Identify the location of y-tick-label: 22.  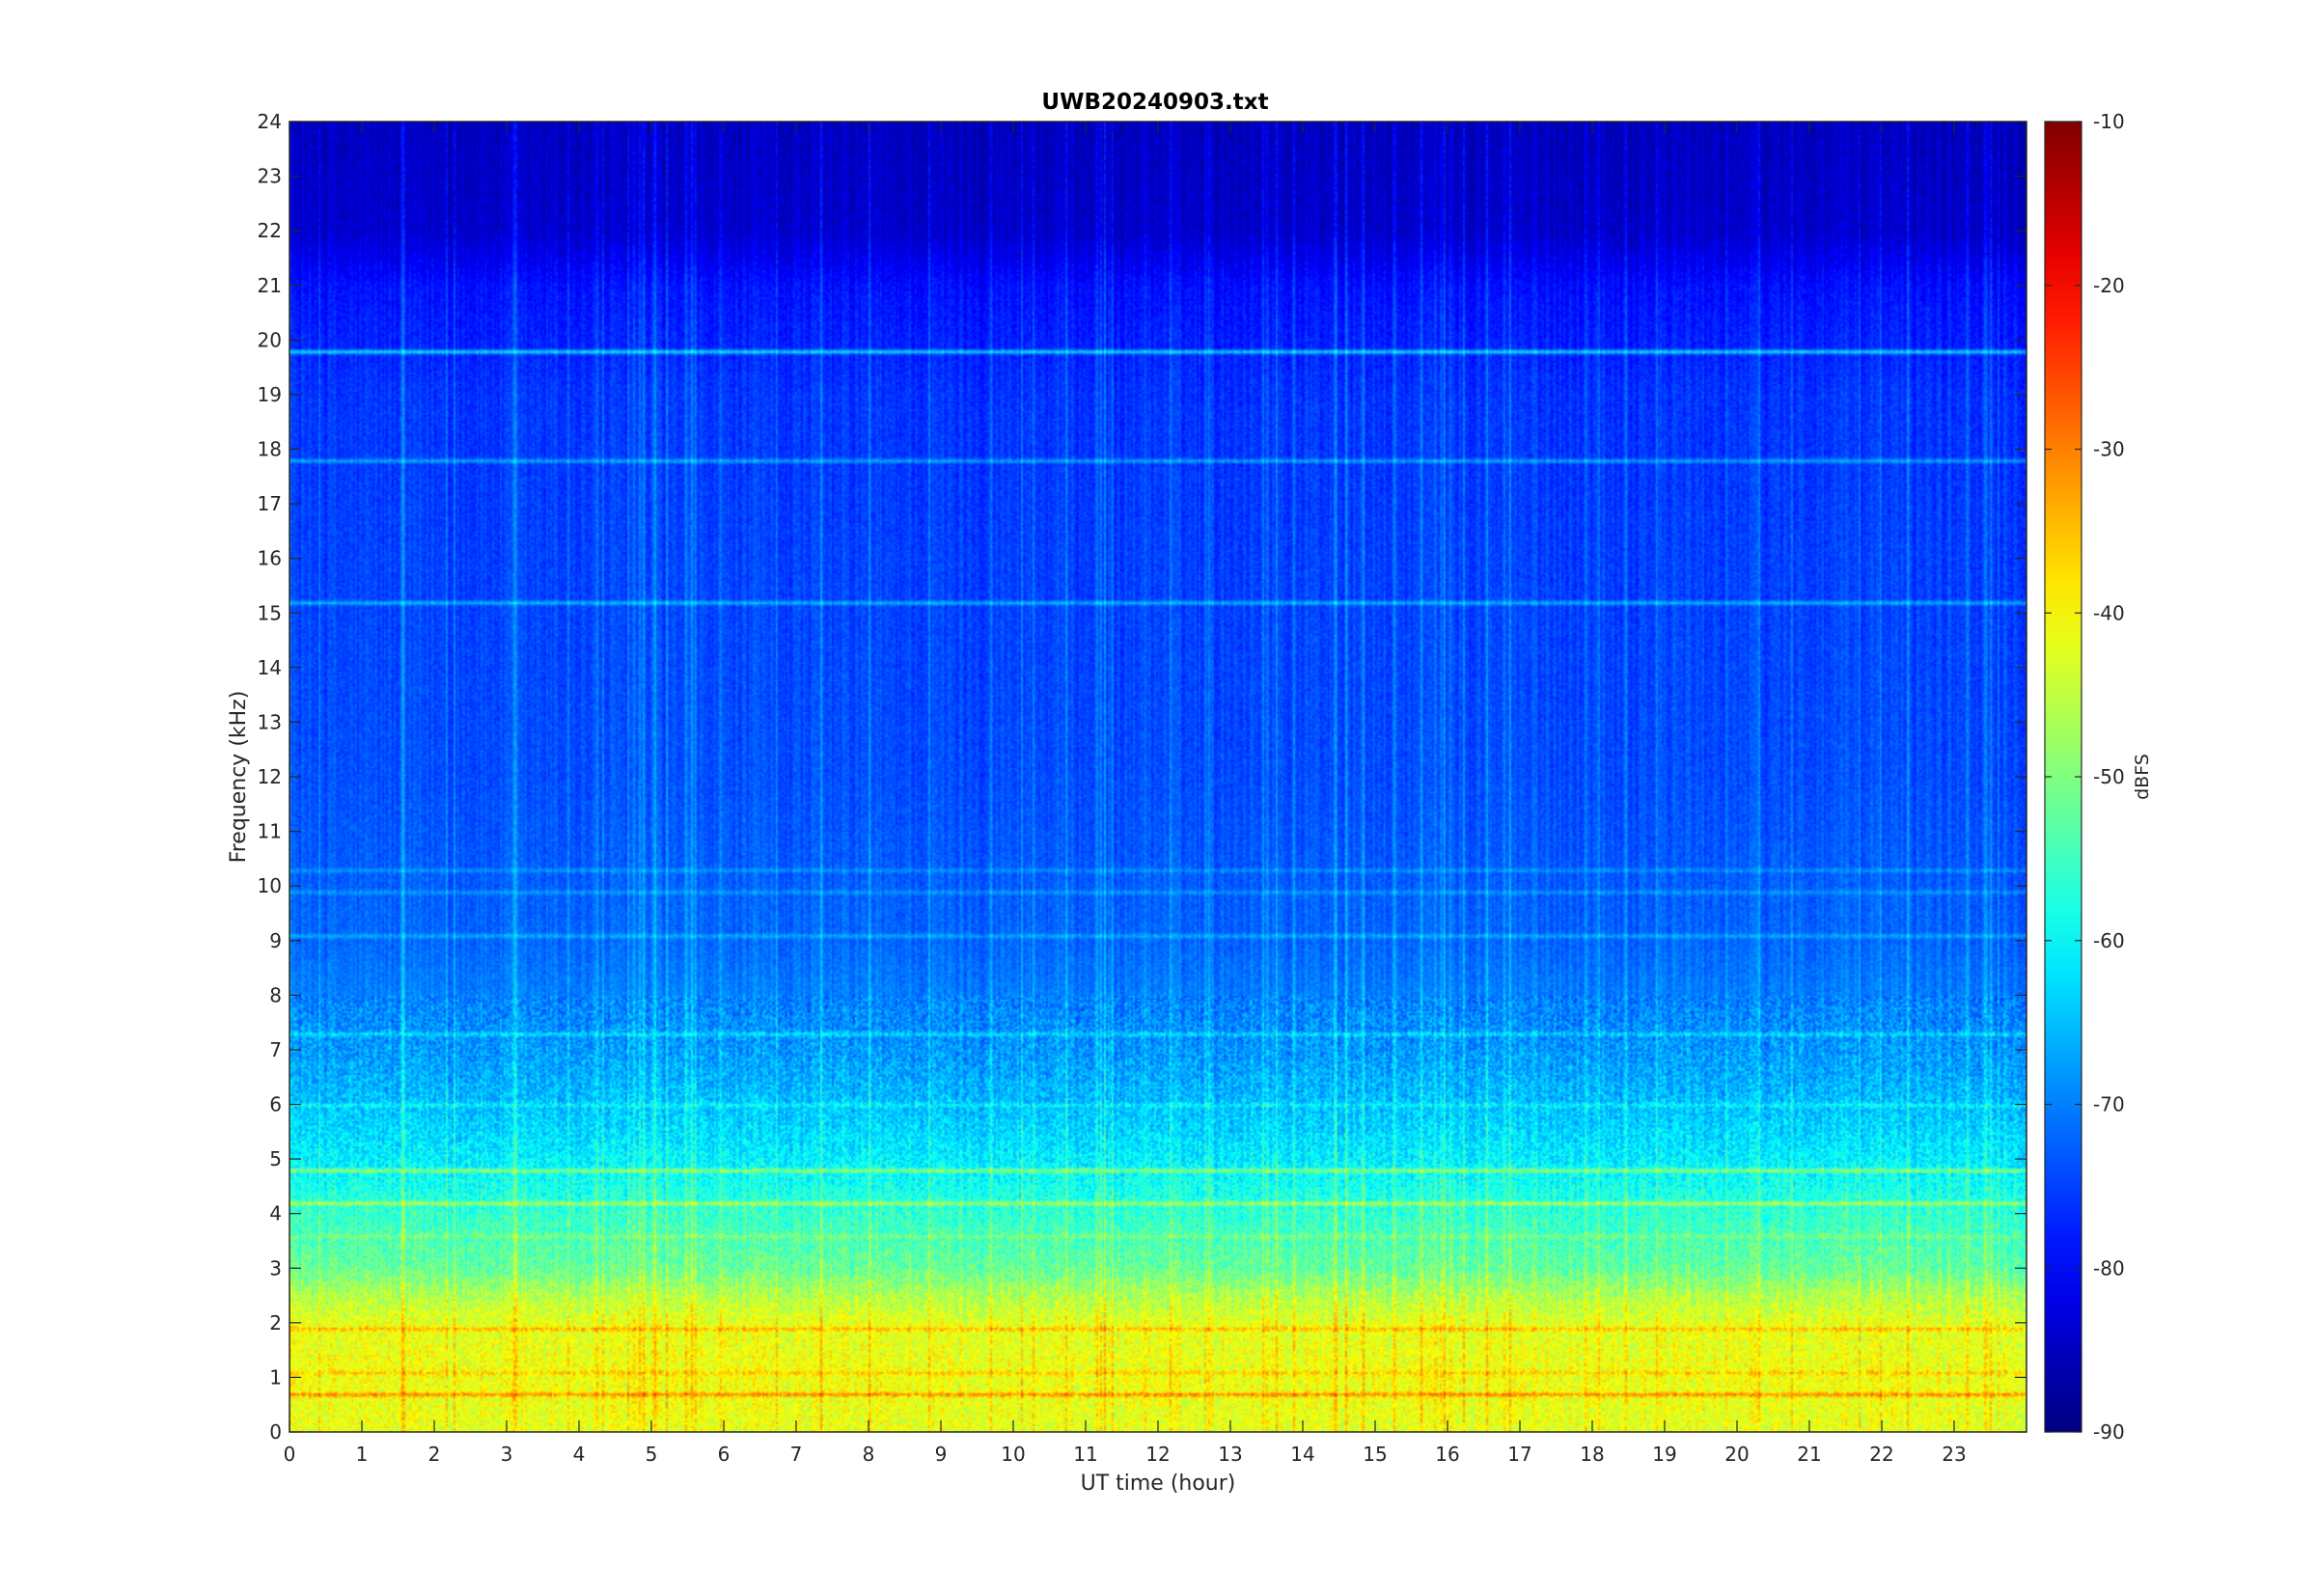
(270, 230).